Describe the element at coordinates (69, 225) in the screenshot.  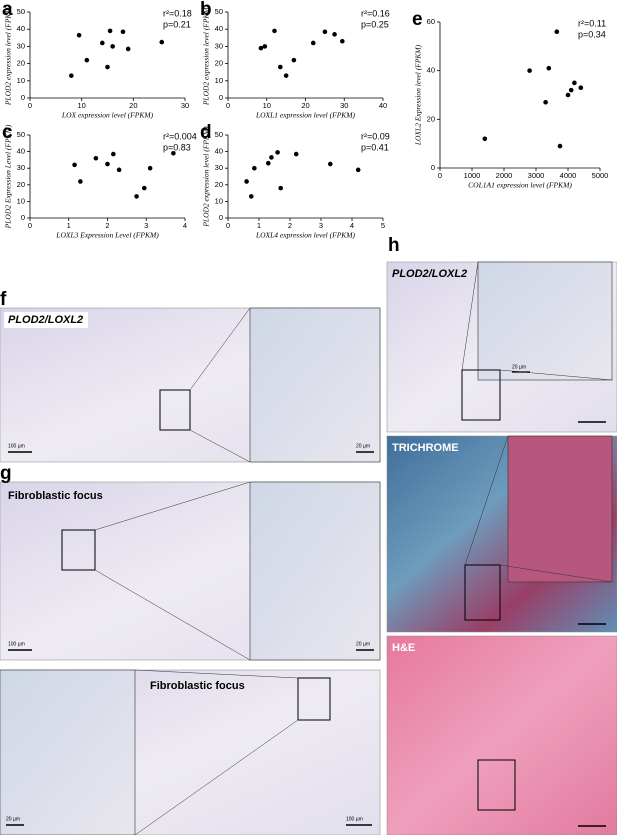
I see `x-tick-label: 1` at that location.